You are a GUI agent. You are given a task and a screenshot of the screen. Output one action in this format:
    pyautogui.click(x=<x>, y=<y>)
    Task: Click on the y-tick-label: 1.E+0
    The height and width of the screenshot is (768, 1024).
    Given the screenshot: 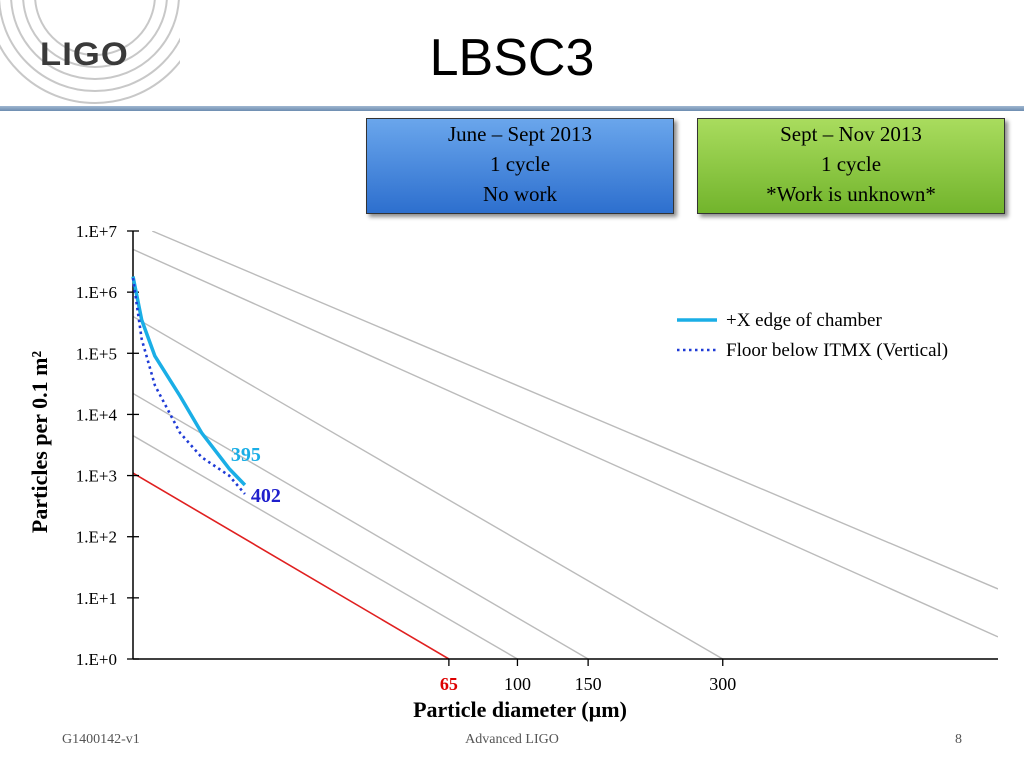 What is the action you would take?
    pyautogui.click(x=96, y=659)
    